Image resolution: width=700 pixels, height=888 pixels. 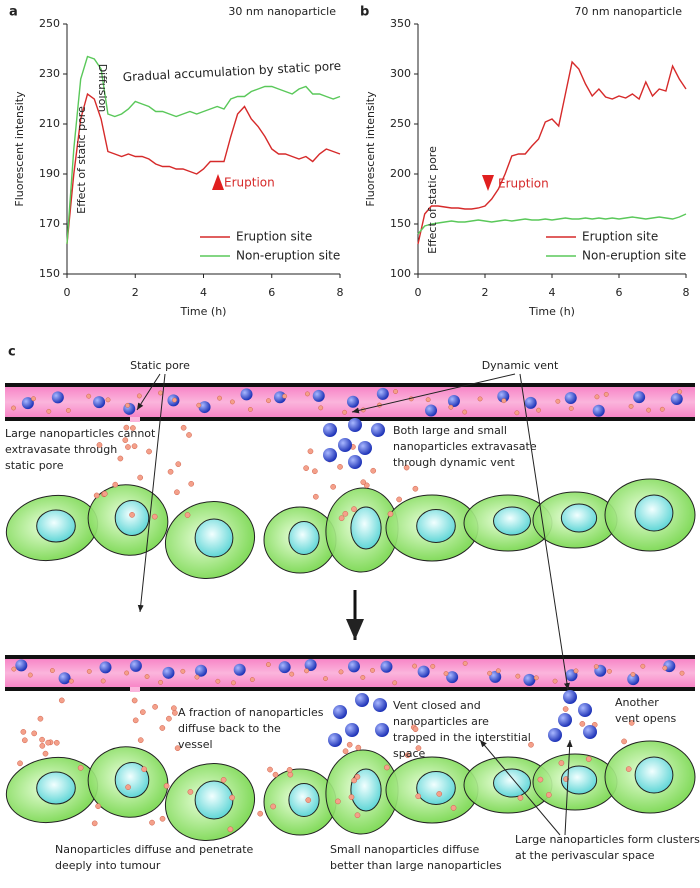 What do you see at coordinates (409, 753) in the screenshot?
I see `diagram-label: space` at bounding box center [409, 753].